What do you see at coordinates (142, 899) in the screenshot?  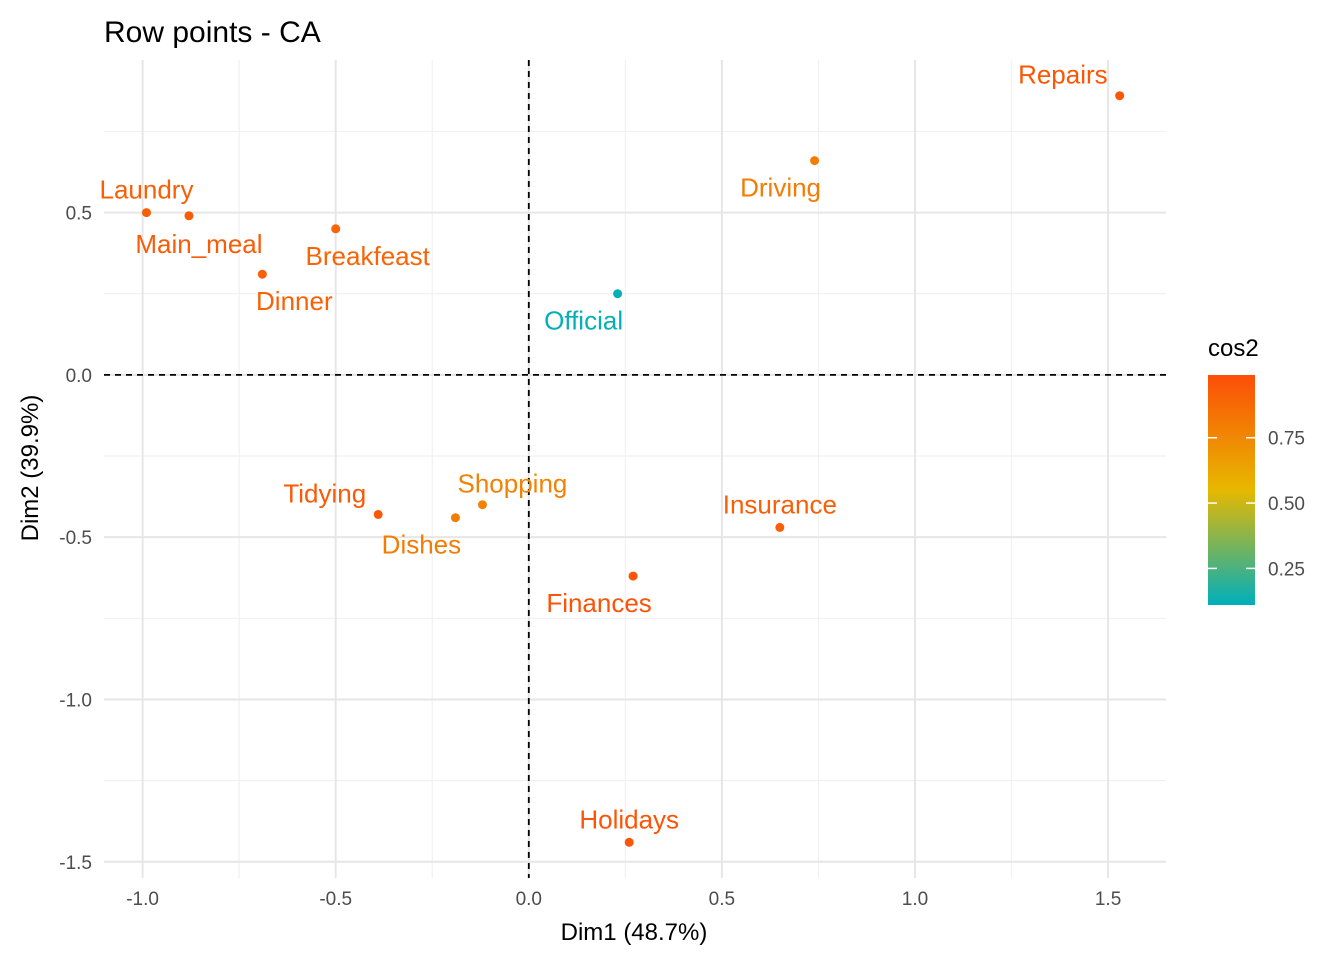 I see `x-tick-label: -1.0` at bounding box center [142, 899].